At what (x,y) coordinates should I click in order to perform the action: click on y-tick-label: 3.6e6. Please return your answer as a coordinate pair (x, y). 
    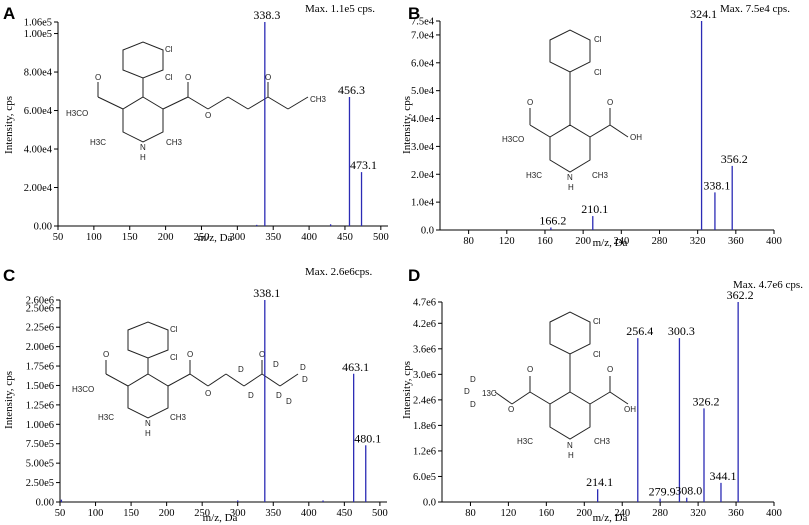
    Looking at the image, I should click on (424, 349).